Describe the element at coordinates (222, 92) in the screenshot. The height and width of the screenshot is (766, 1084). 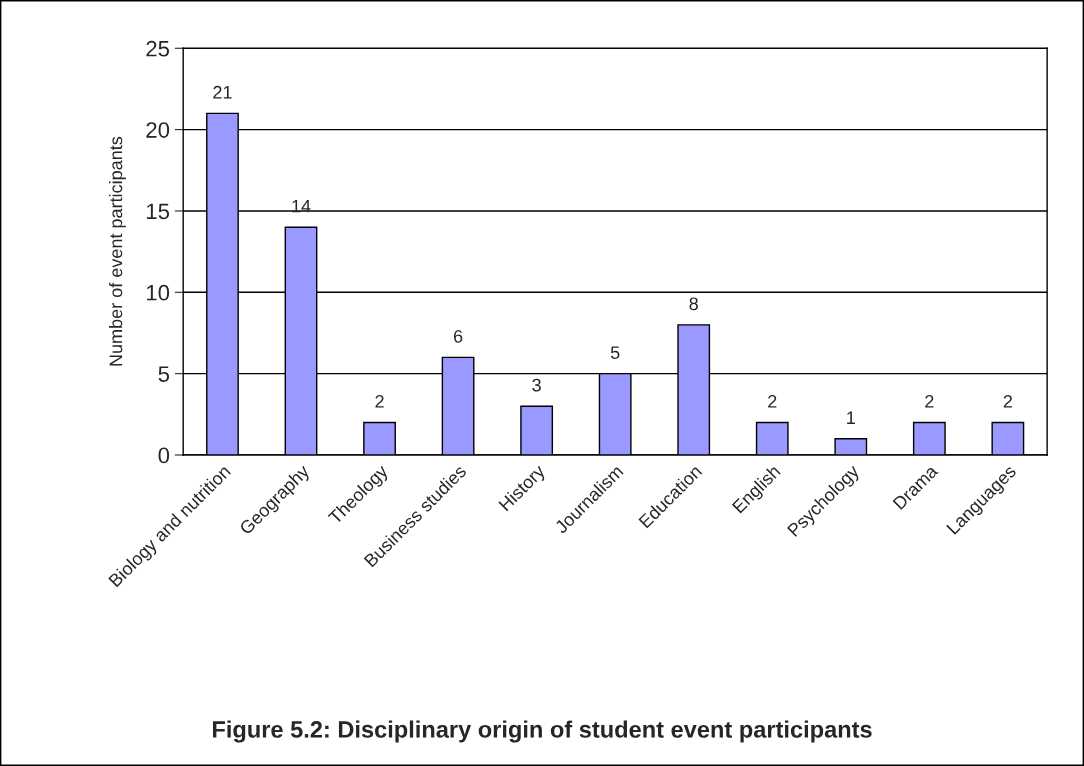
I see `data-label: 21` at that location.